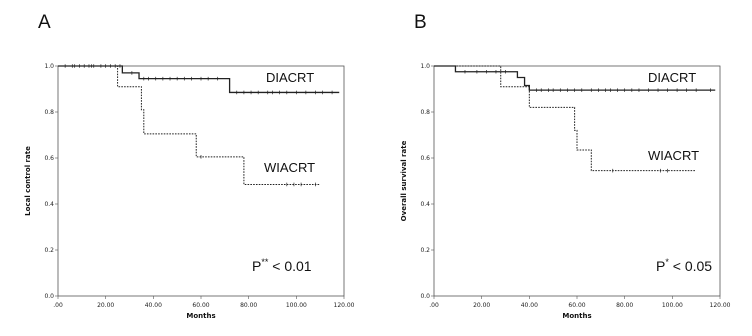 The image size is (752, 336). Describe the element at coordinates (44, 22) in the screenshot. I see `panel-label: A` at that location.